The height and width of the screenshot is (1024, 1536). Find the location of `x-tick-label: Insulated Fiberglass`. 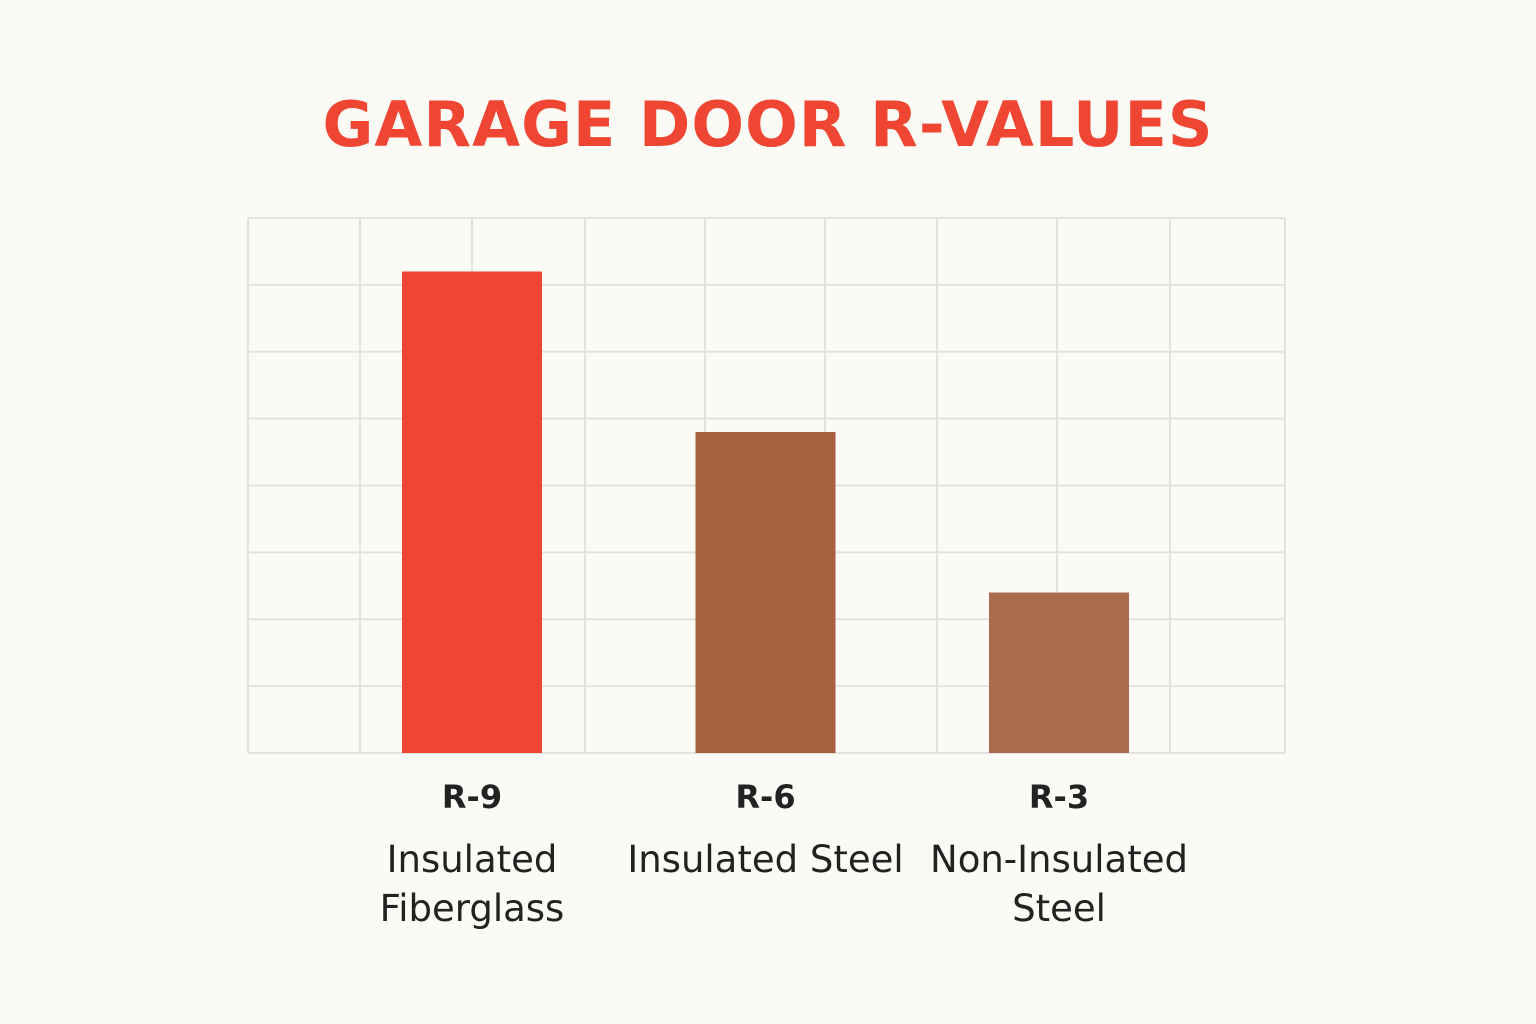

x-tick-label: Insulated Fiberglass is located at coordinates (472, 884).